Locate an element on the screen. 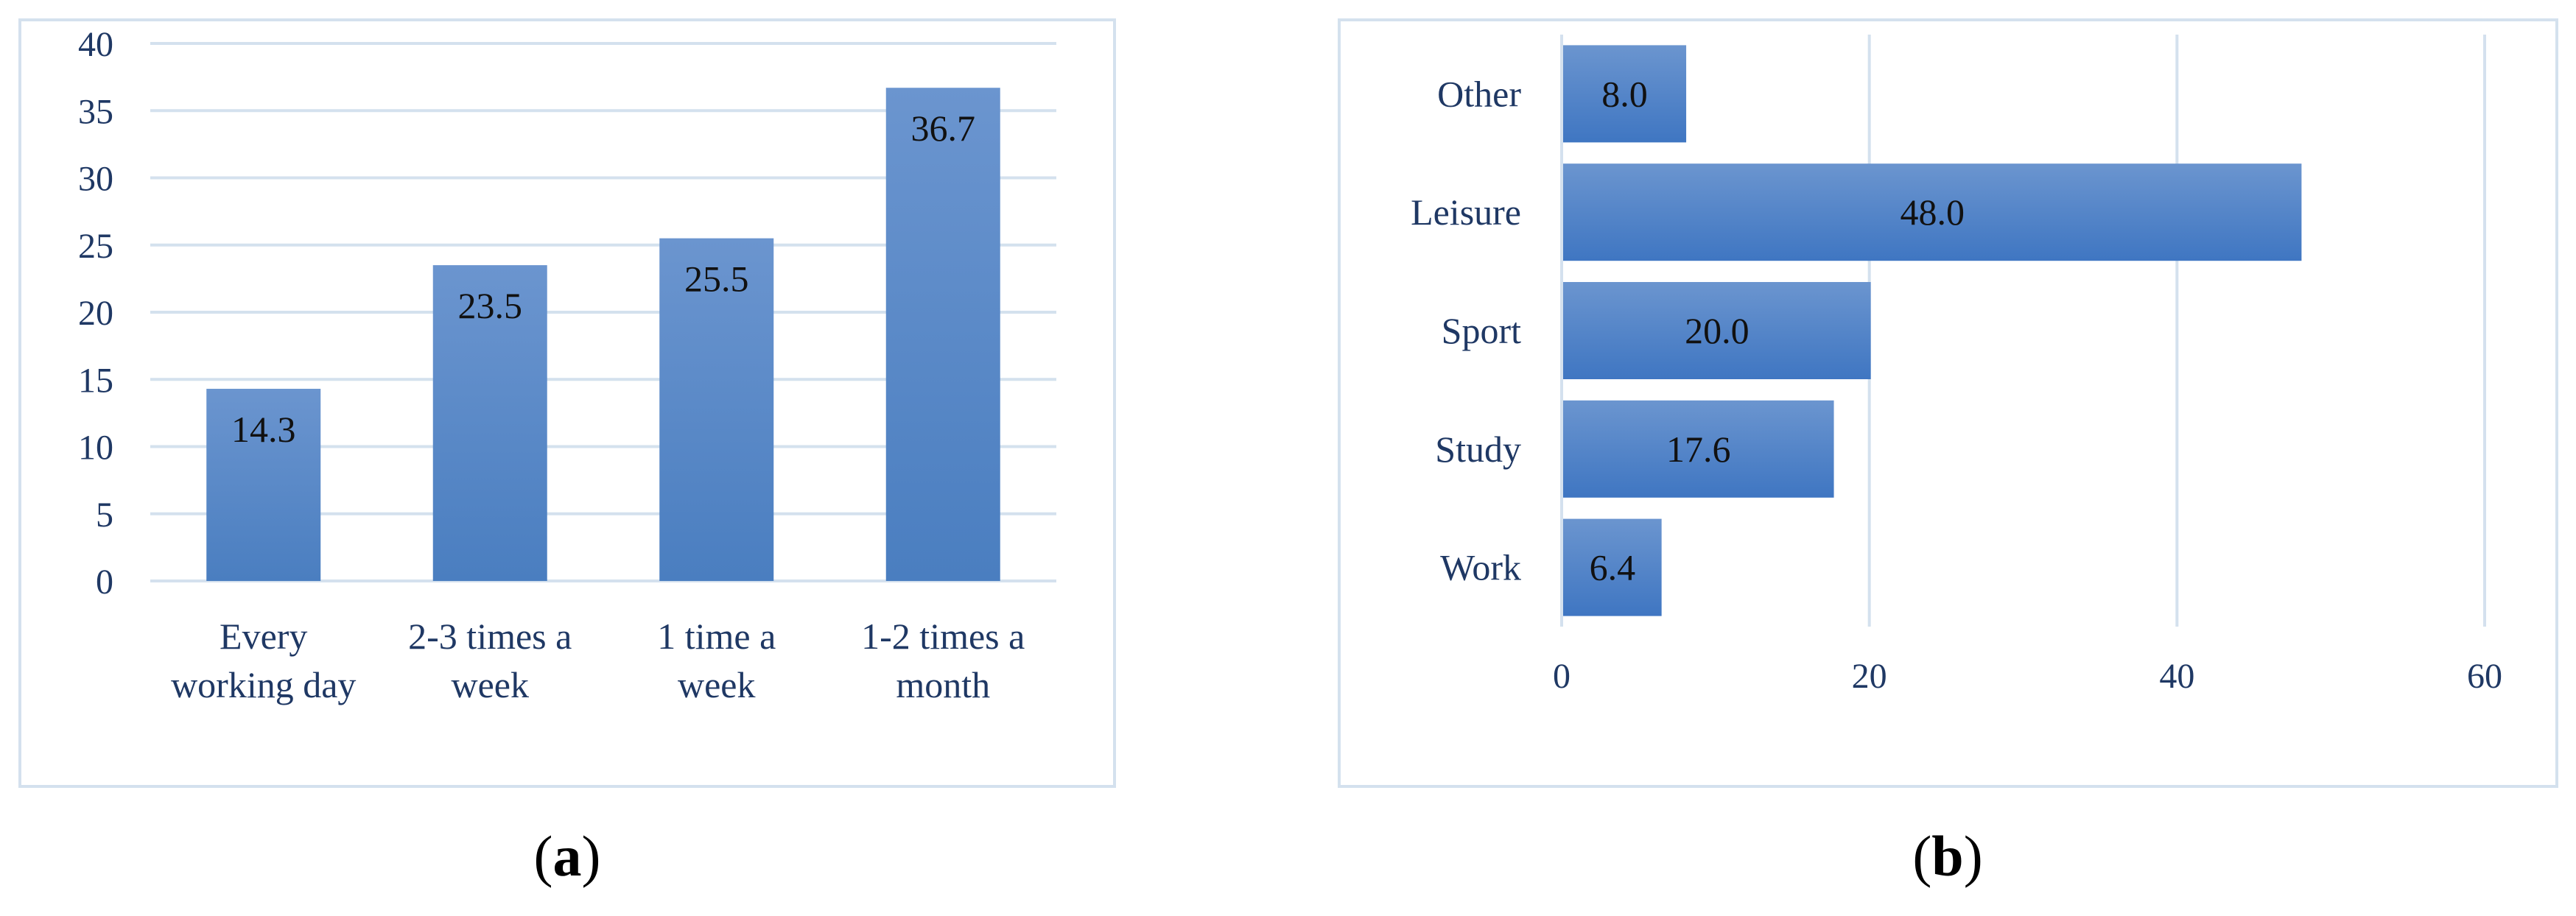 Image resolution: width=2576 pixels, height=916 pixels. bar-value-label-0: 8.0 is located at coordinates (1624, 93).